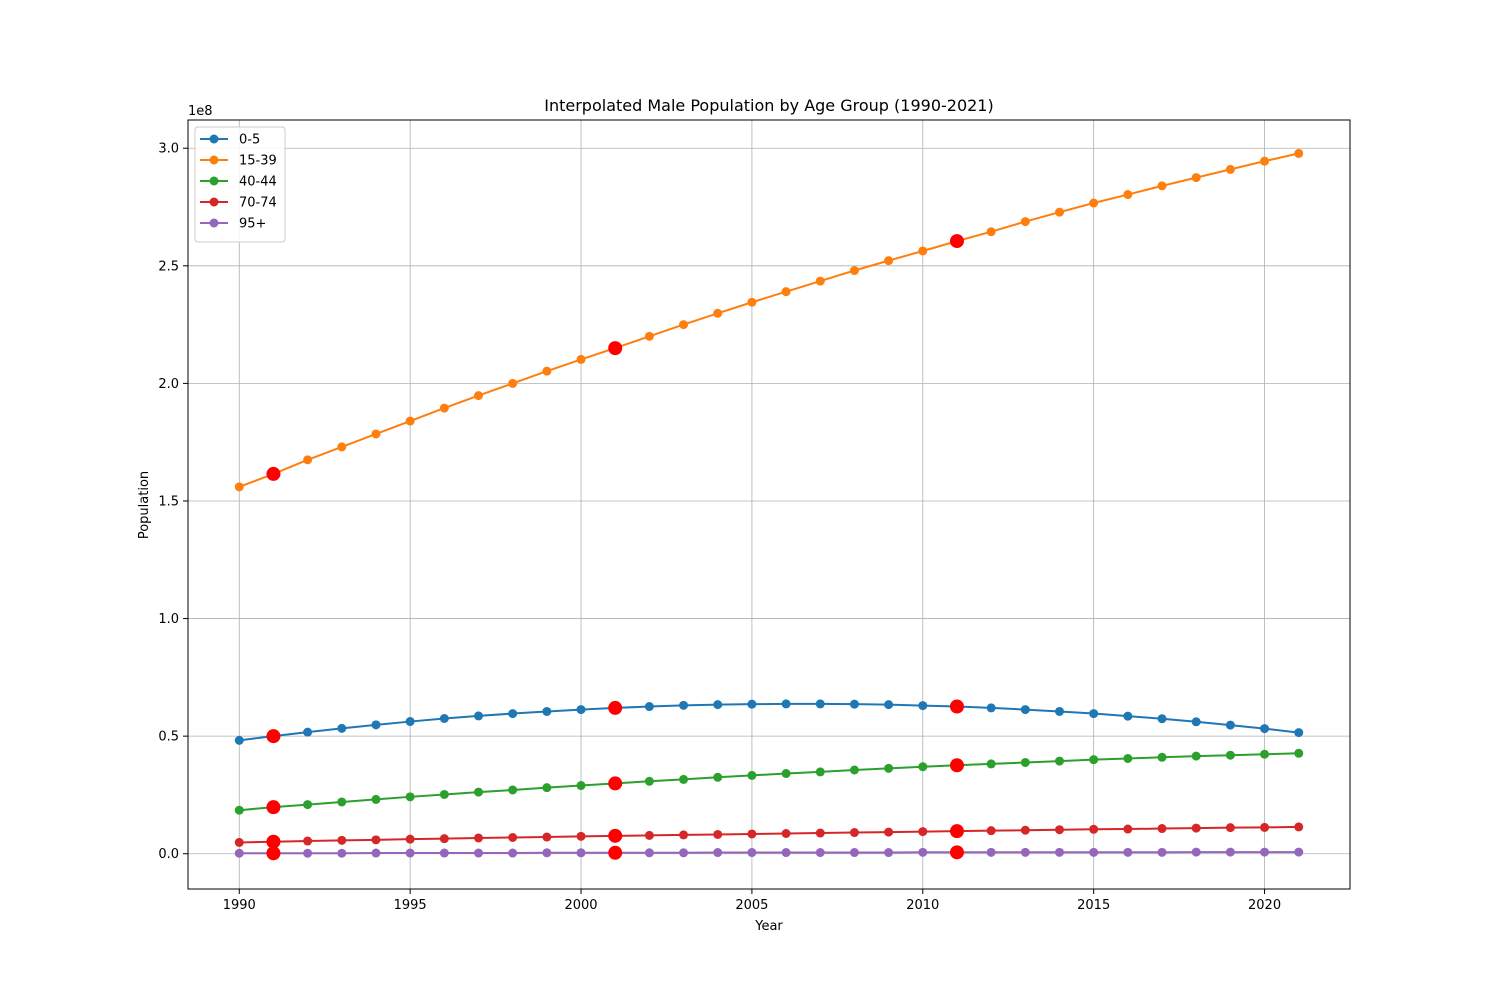  What do you see at coordinates (769, 853) in the screenshot?
I see `series-line` at bounding box center [769, 853].